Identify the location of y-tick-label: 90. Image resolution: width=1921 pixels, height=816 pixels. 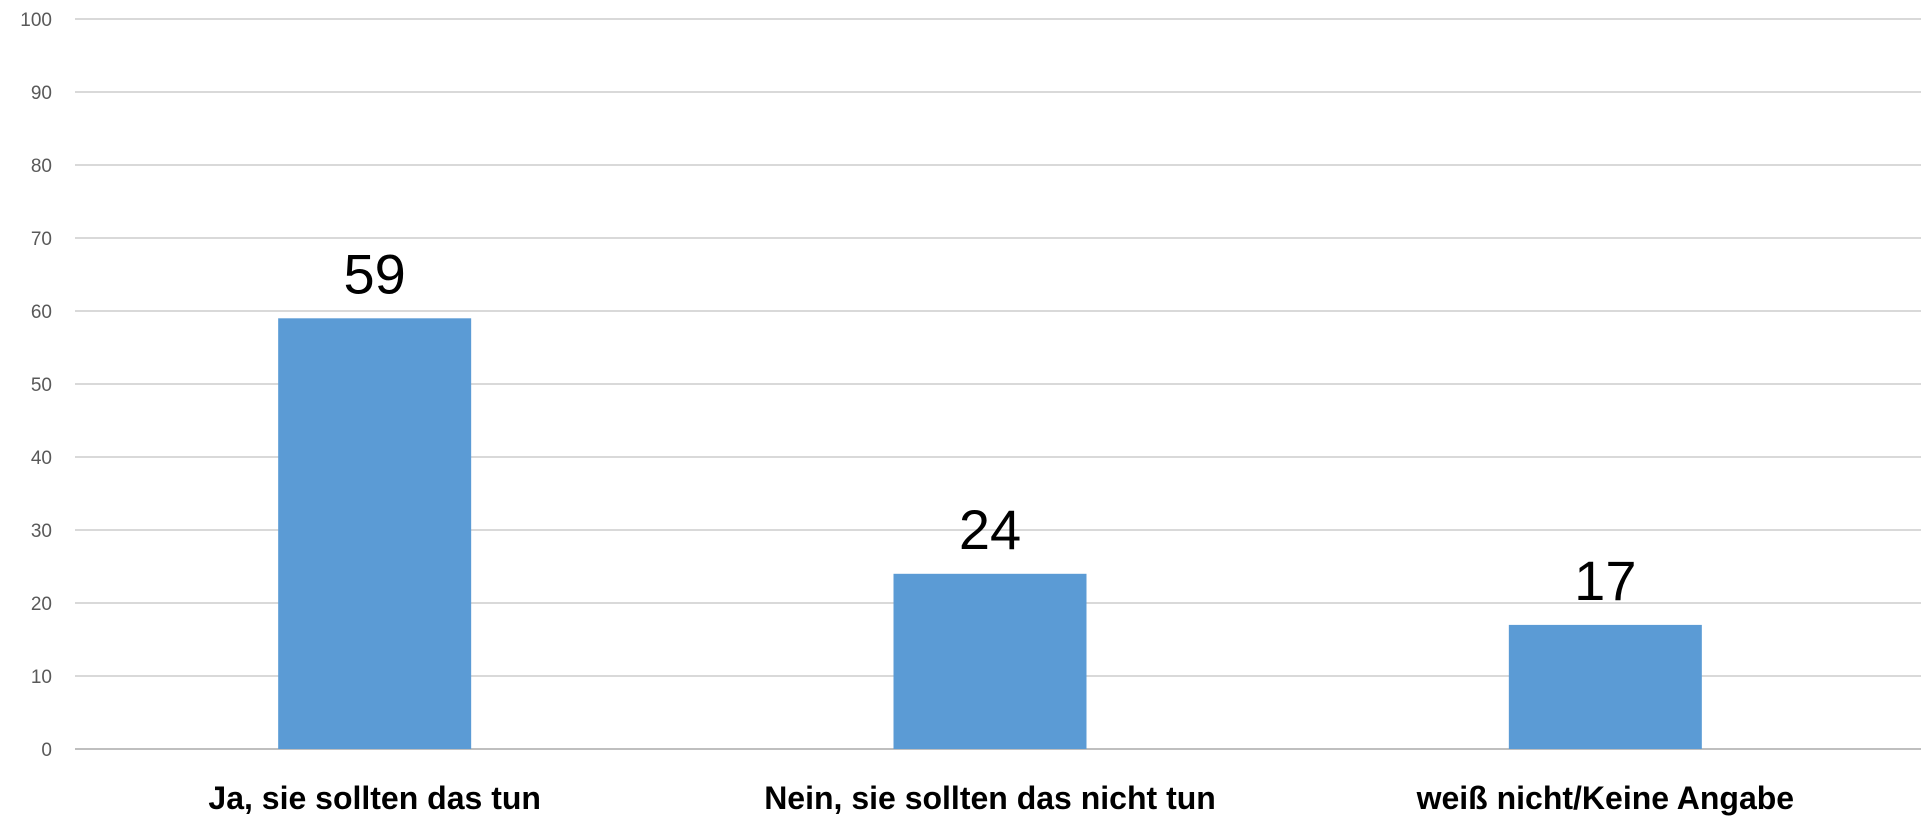
(41, 93).